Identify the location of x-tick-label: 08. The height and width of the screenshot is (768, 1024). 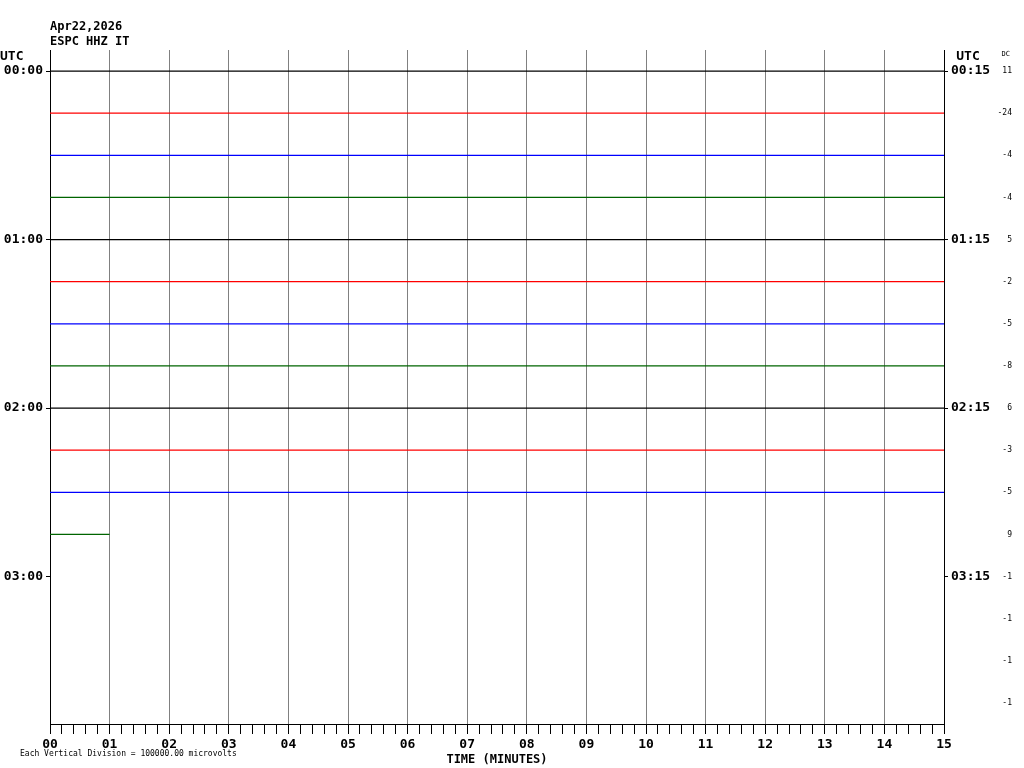
(526, 744).